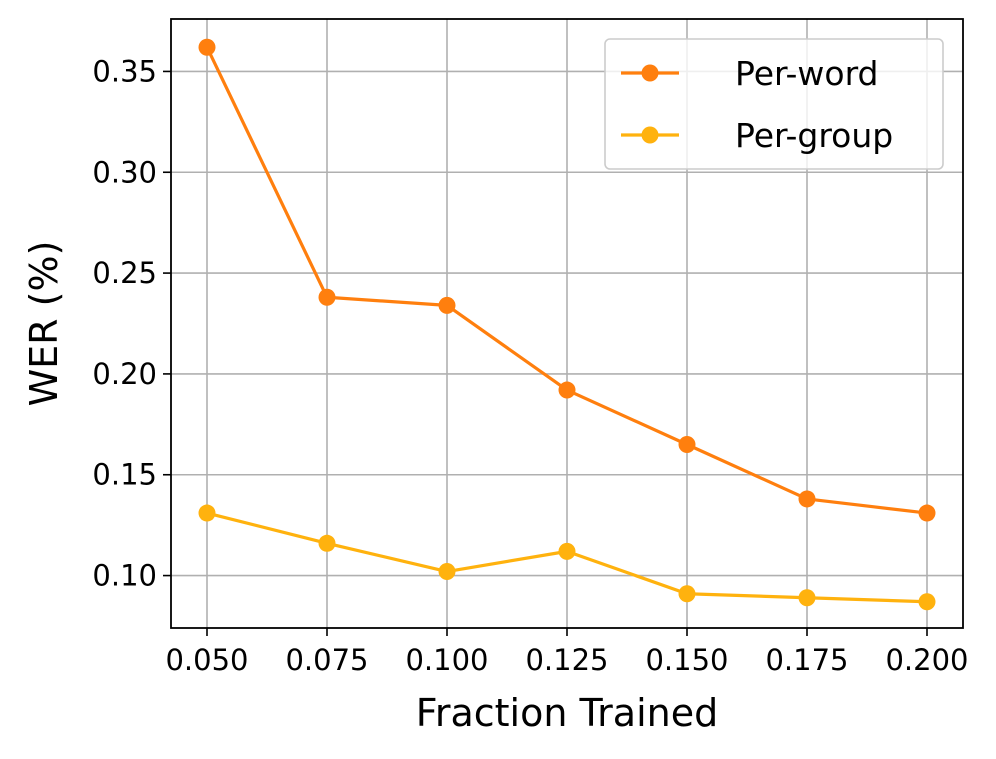  Describe the element at coordinates (814, 135) in the screenshot. I see `legend-label: Per-group` at that location.